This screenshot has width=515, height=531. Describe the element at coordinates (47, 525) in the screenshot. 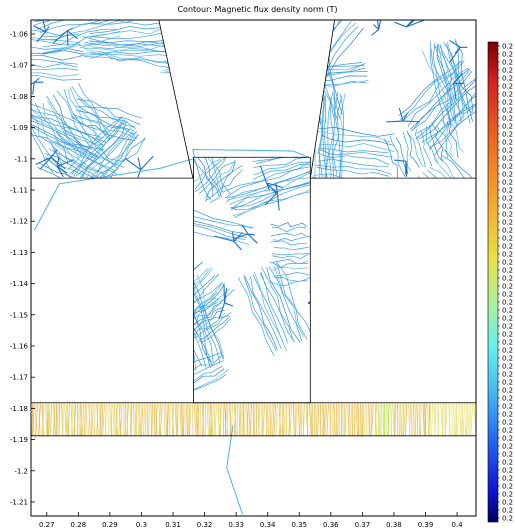

I see `x-tick-label: 0.27` at that location.